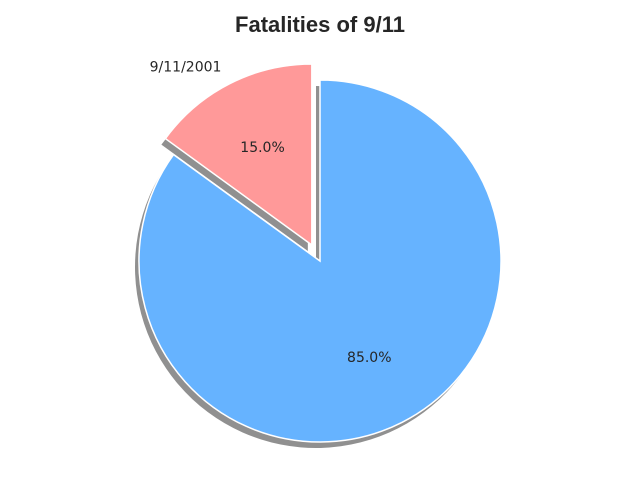 The height and width of the screenshot is (485, 640). I want to click on pie-pct-label-1: 15.0%, so click(262, 148).